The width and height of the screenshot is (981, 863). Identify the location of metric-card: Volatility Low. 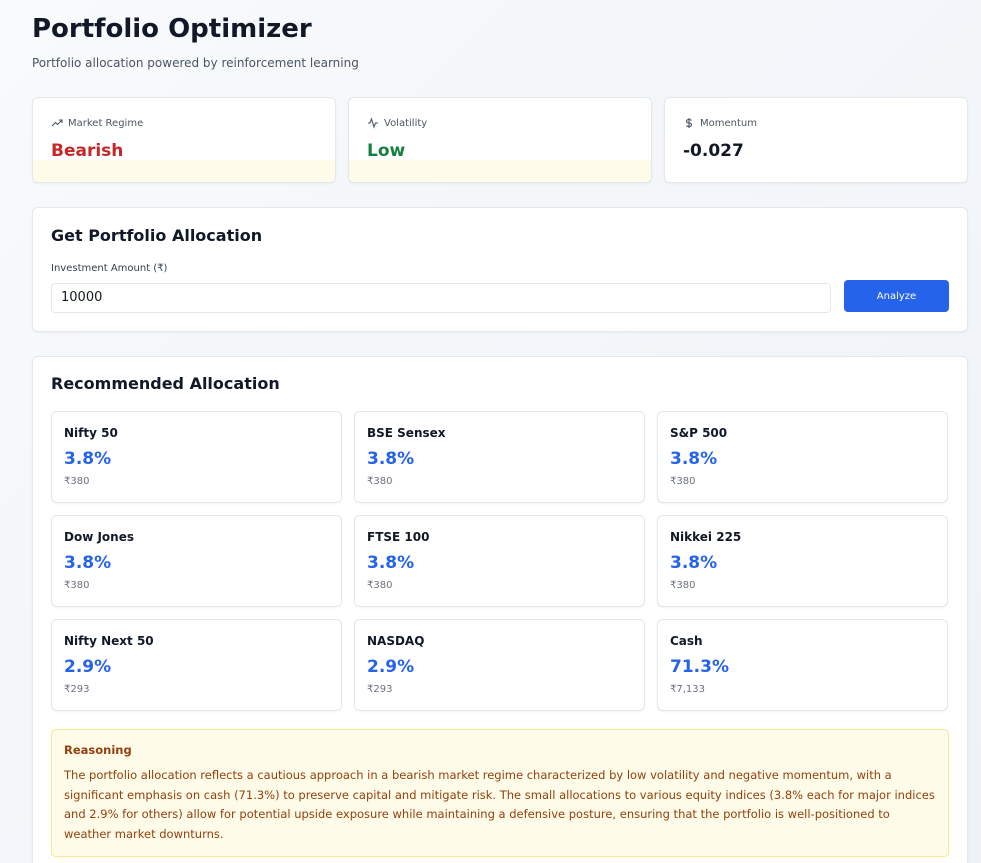
(500, 140).